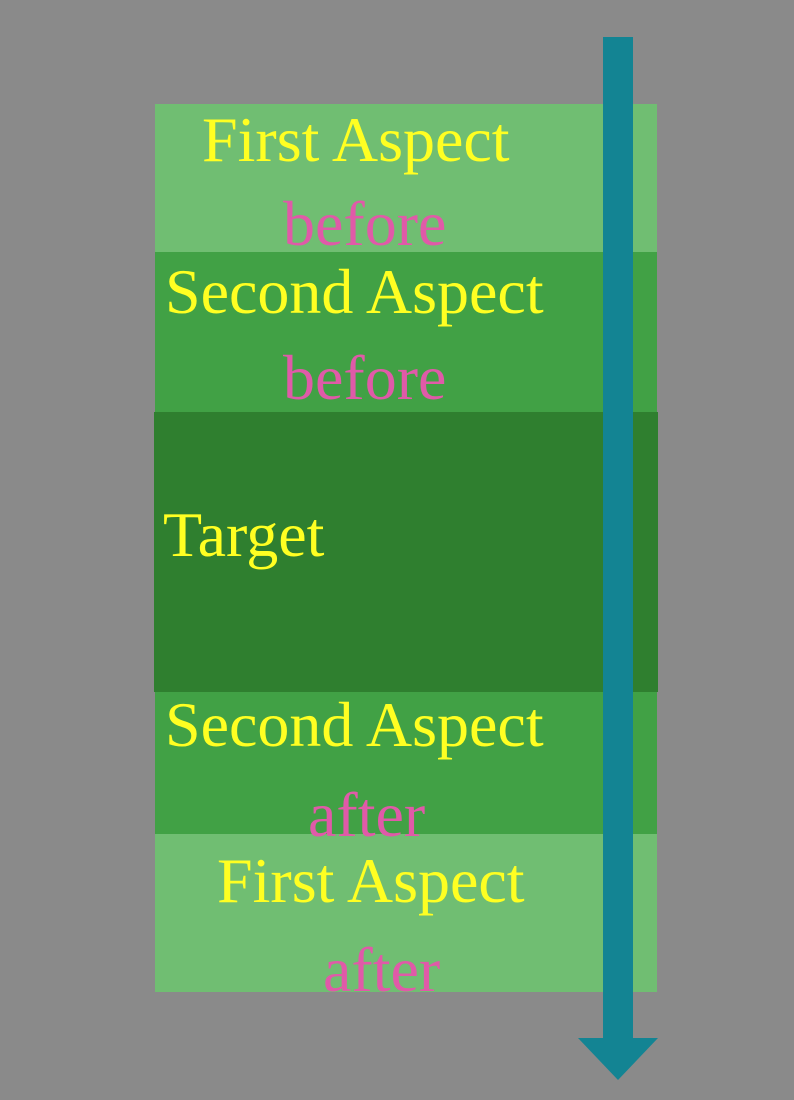 This screenshot has width=794, height=1100. I want to click on first-aspect-after-label: after, so click(382, 969).